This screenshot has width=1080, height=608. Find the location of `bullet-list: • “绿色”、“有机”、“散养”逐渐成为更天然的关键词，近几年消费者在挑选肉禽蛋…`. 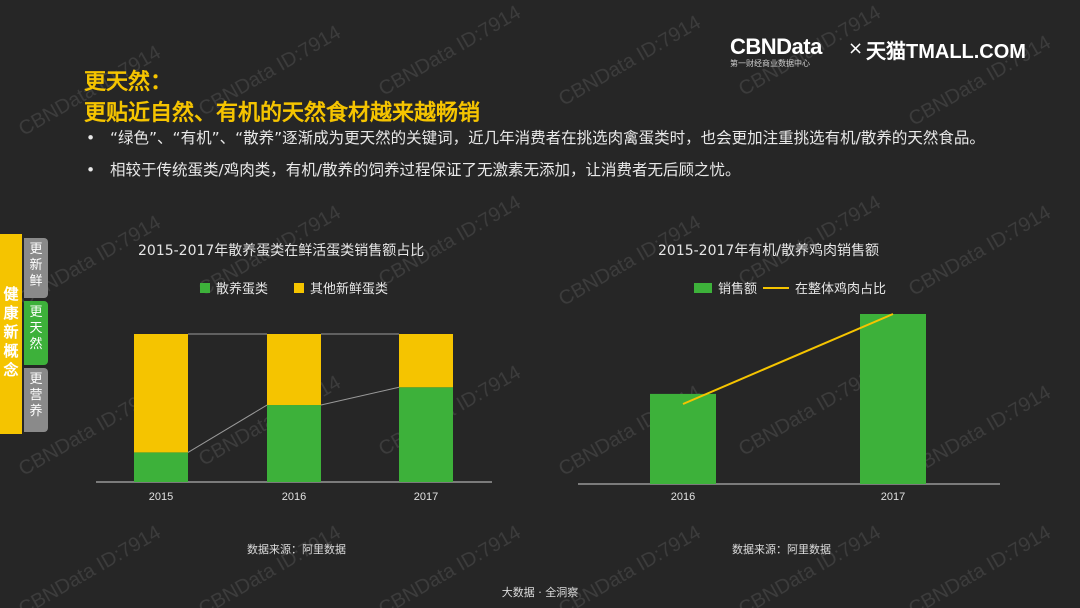

bullet-list: • “绿色”、“有机”、“散养”逐渐成为更天然的关键词，近几年消费者在挑选肉禽蛋… is located at coordinates (556, 158).